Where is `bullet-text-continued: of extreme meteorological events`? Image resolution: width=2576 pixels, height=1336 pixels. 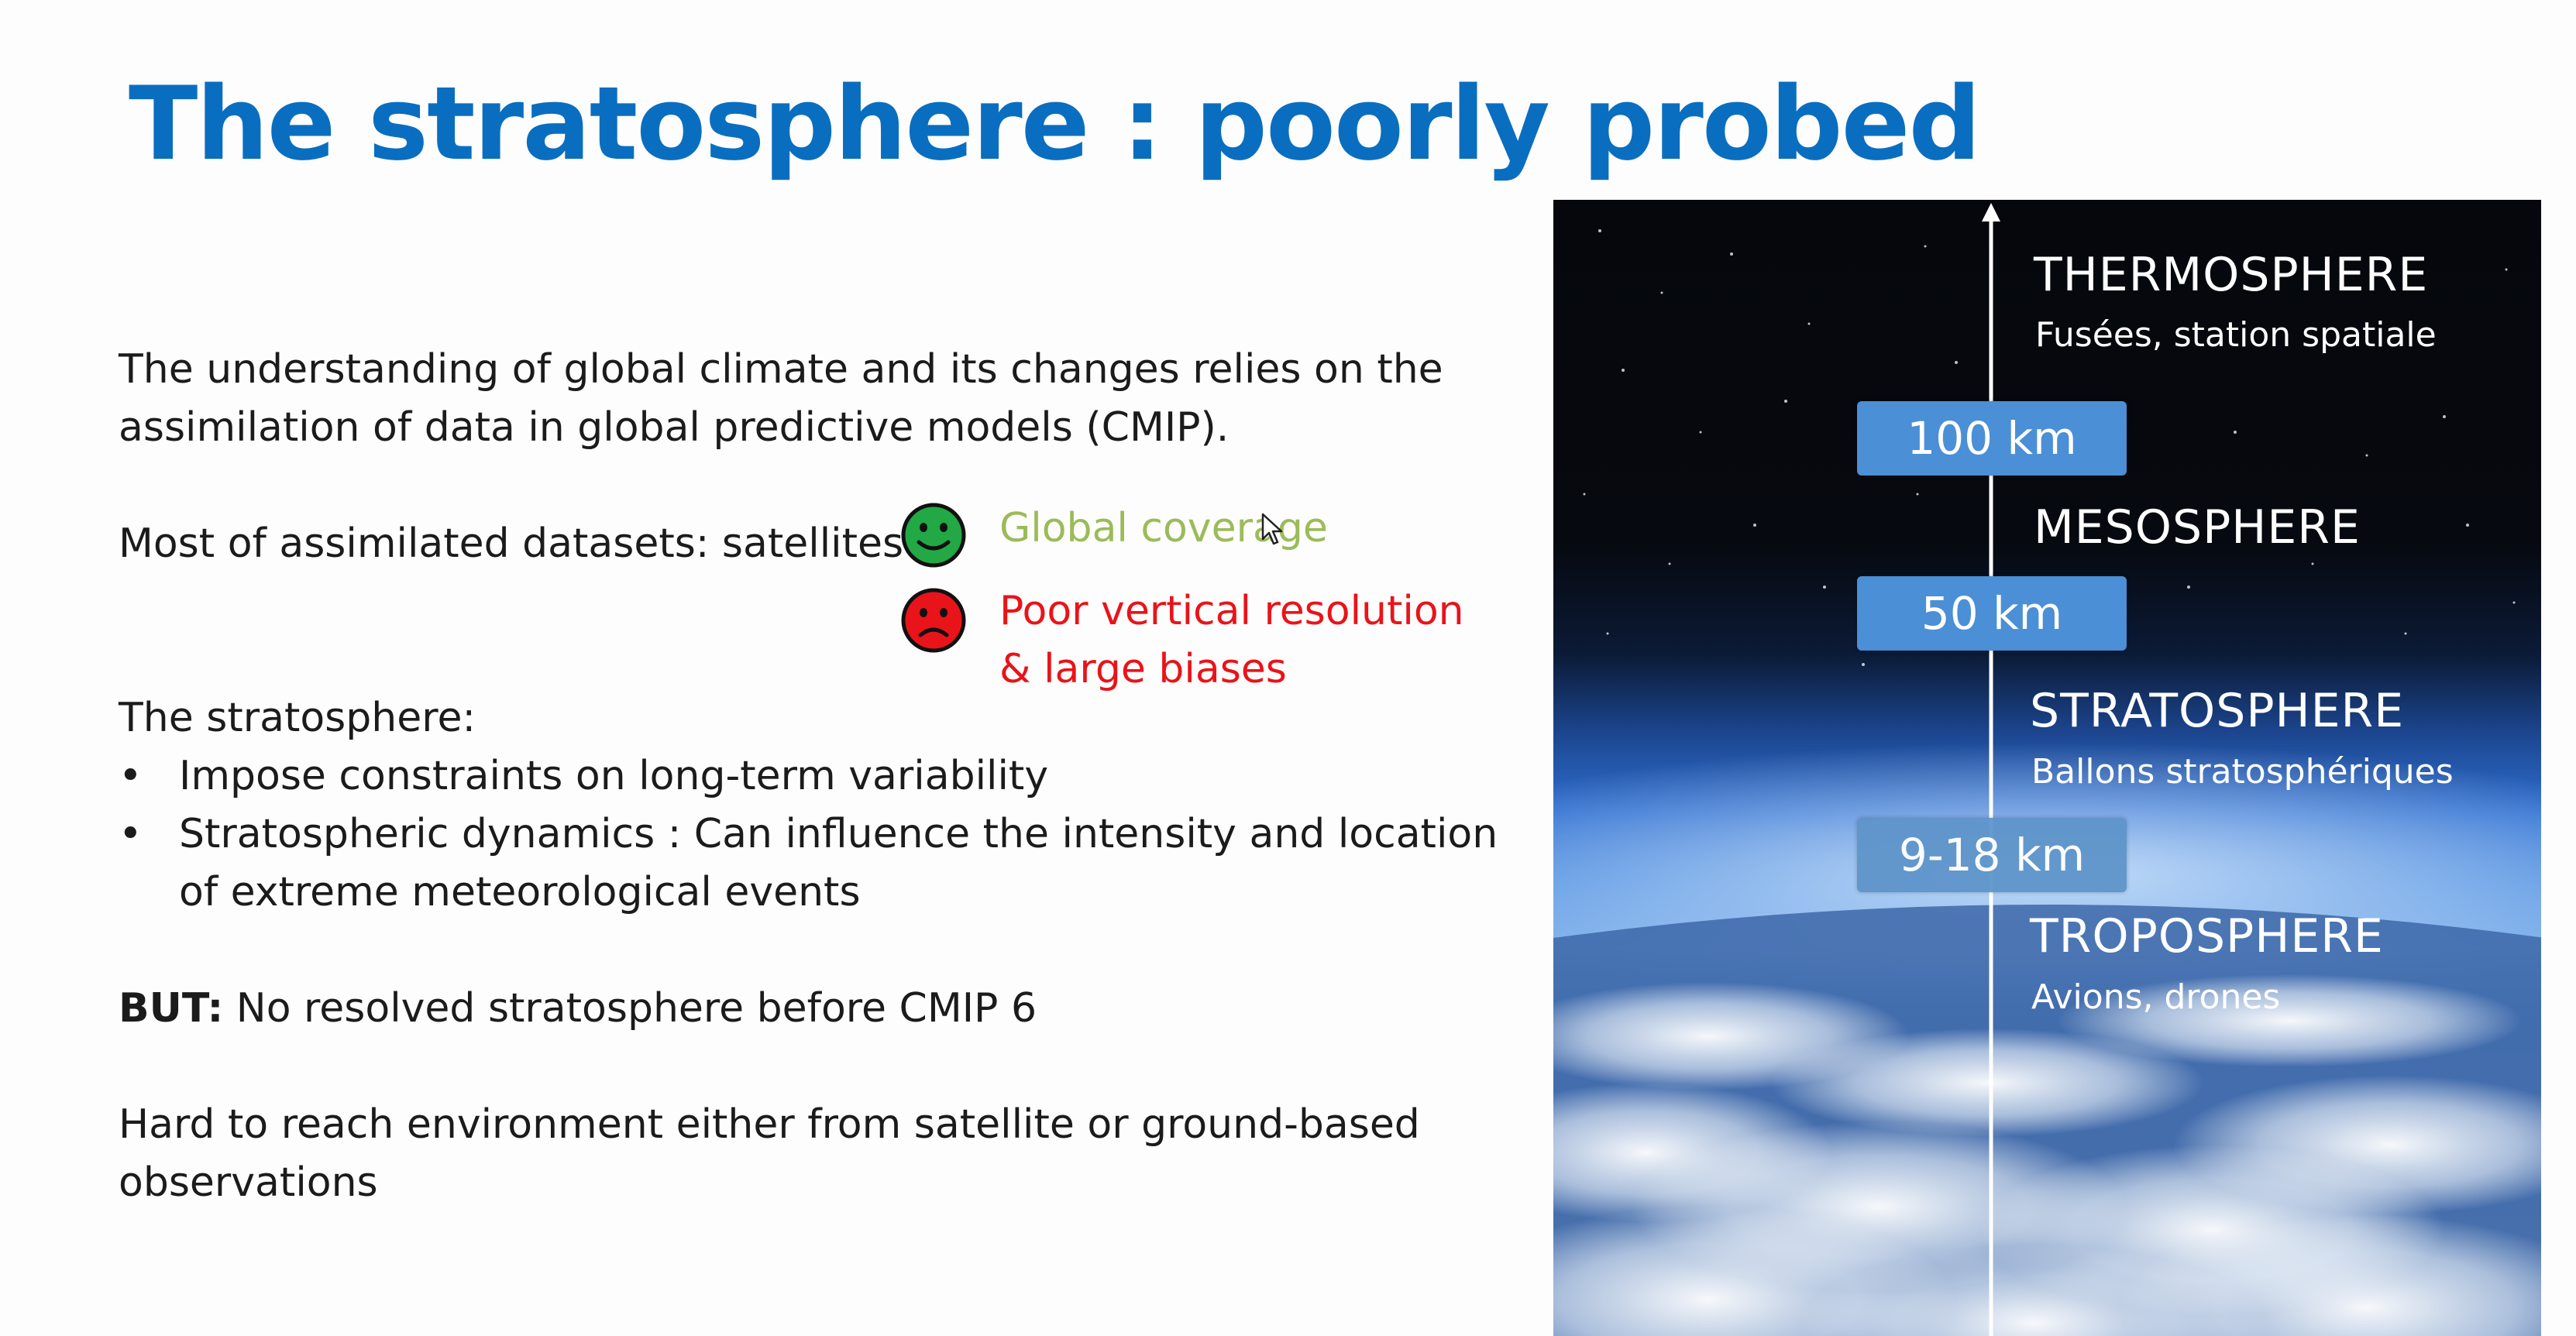
bullet-text-continued: of extreme meteorological events is located at coordinates (520, 892).